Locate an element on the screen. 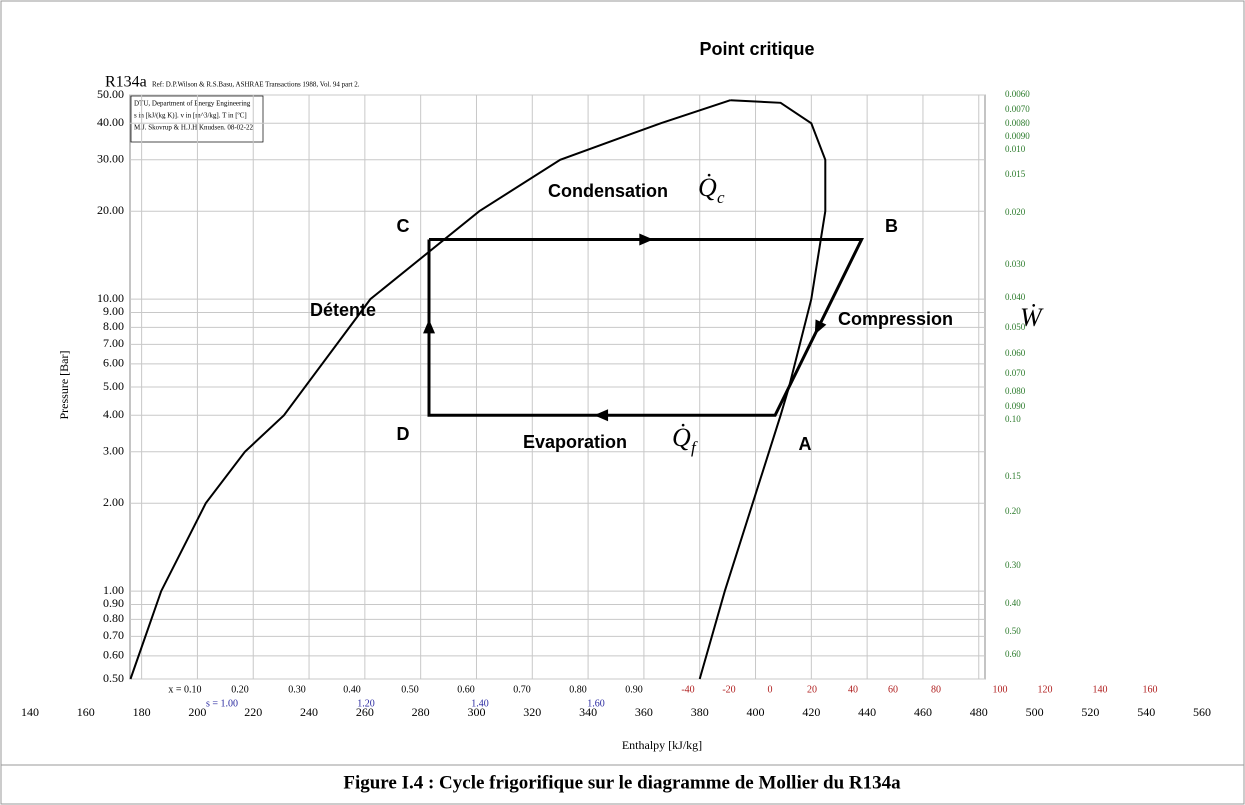 The height and width of the screenshot is (805, 1245). x-tick-label: 140 is located at coordinates (30, 712).